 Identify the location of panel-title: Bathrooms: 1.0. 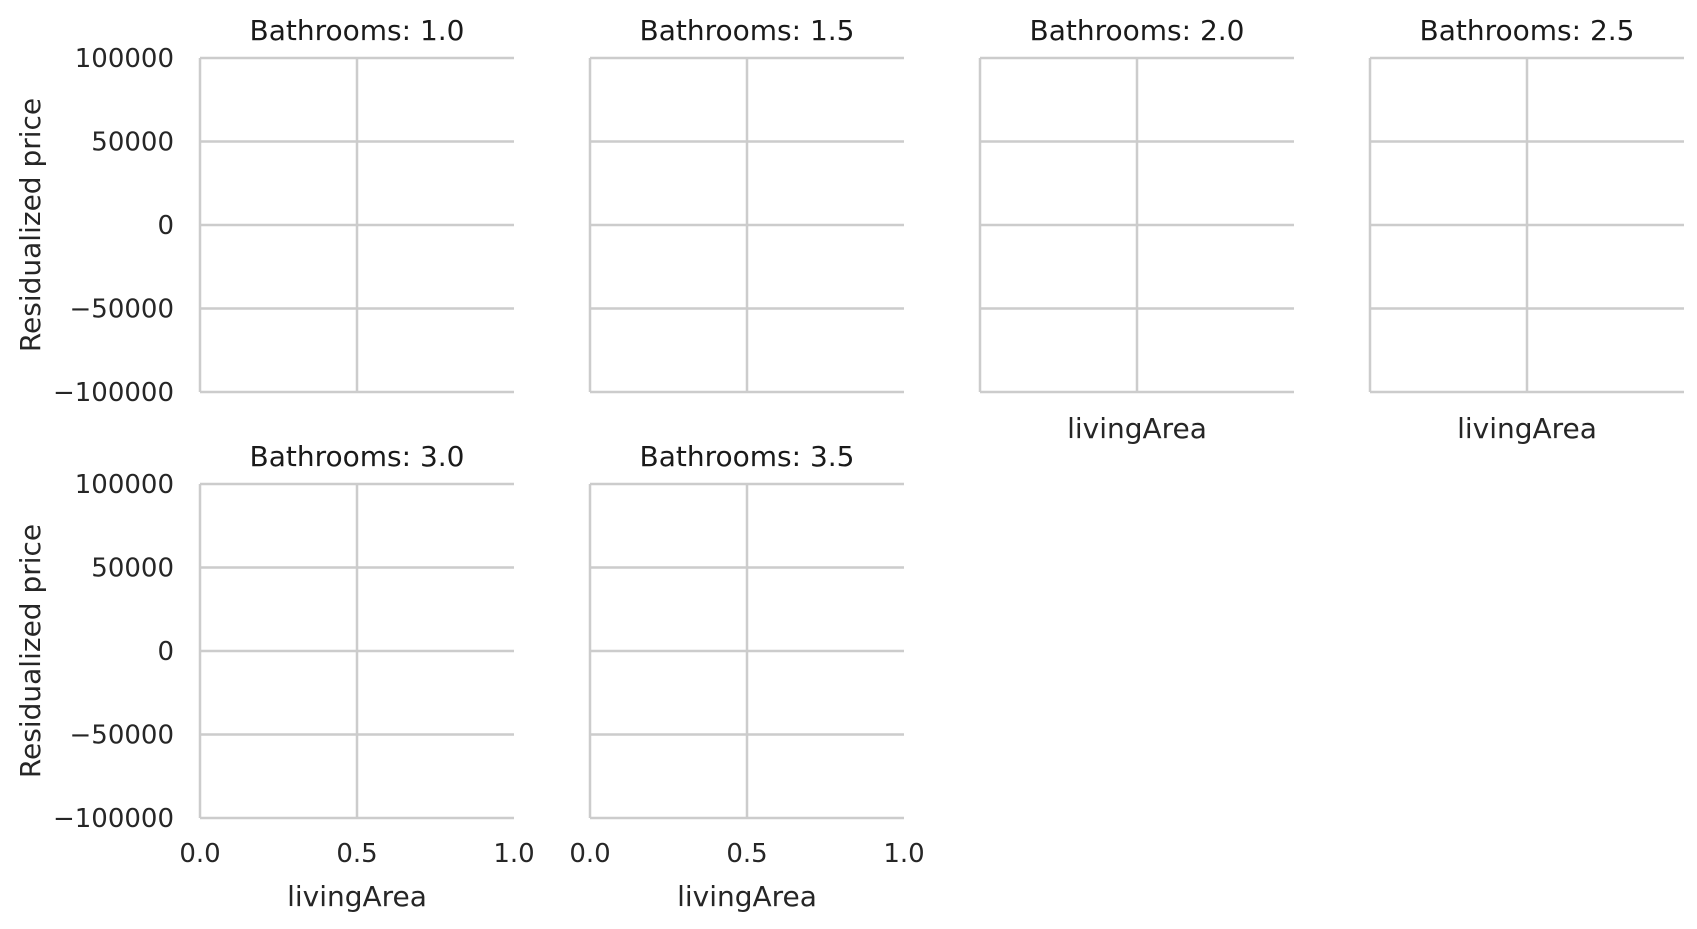
(357, 30).